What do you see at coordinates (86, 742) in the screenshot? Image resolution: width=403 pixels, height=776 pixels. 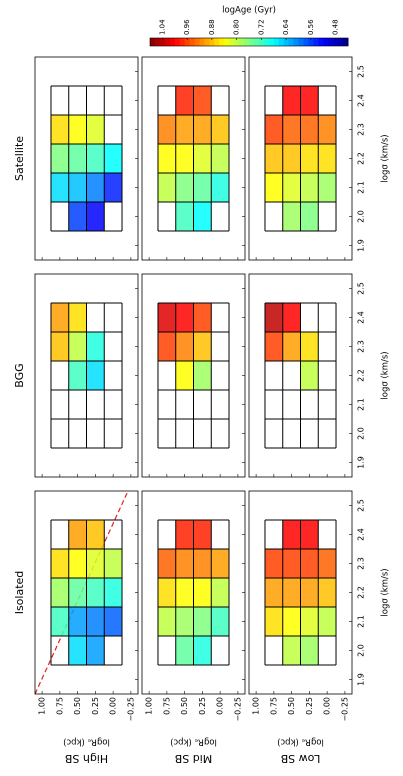 I see `y-axis-label: logRₑ (kpc)` at bounding box center [86, 742].